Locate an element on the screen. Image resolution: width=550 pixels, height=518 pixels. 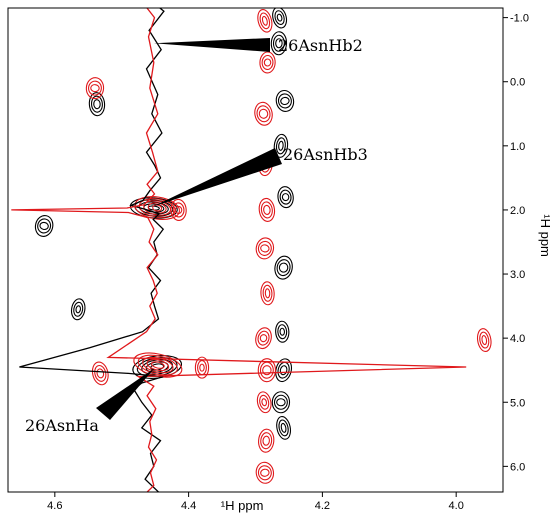
annotation-label: 26AsnHb2 is located at coordinates (320, 45).